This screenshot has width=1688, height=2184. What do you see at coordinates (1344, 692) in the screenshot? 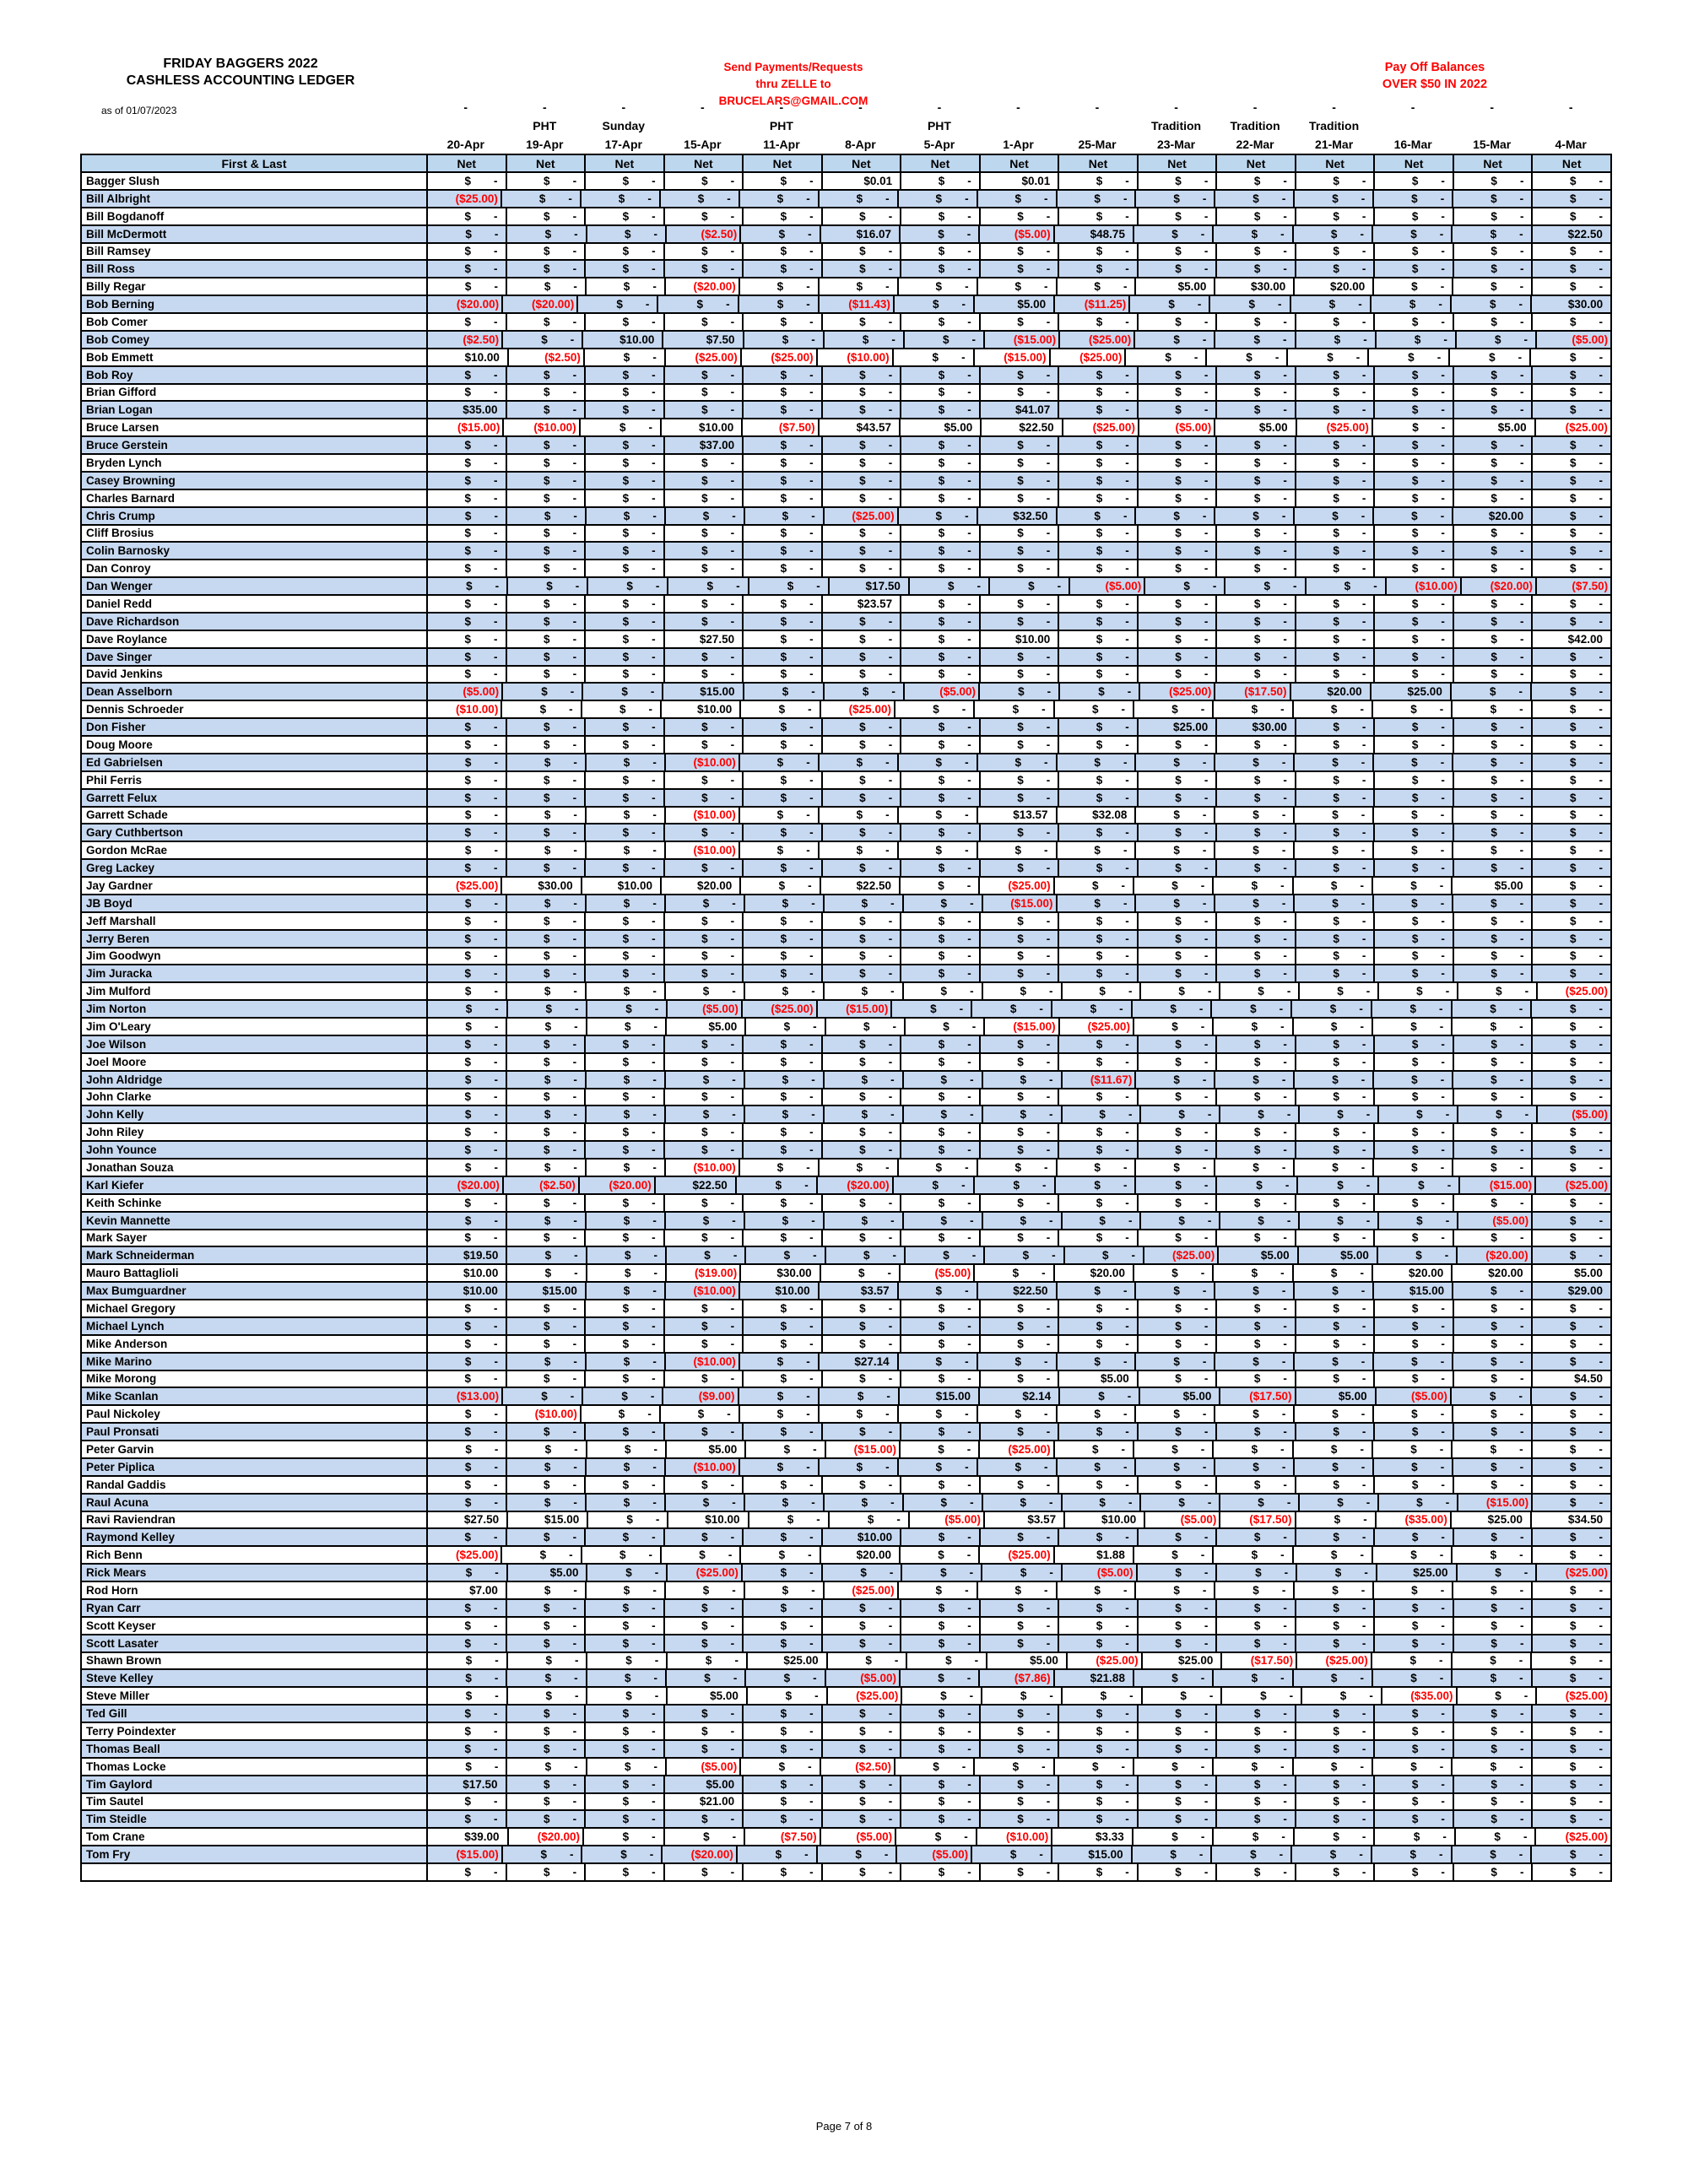
I see `positive-amount: $20.00` at bounding box center [1344, 692].